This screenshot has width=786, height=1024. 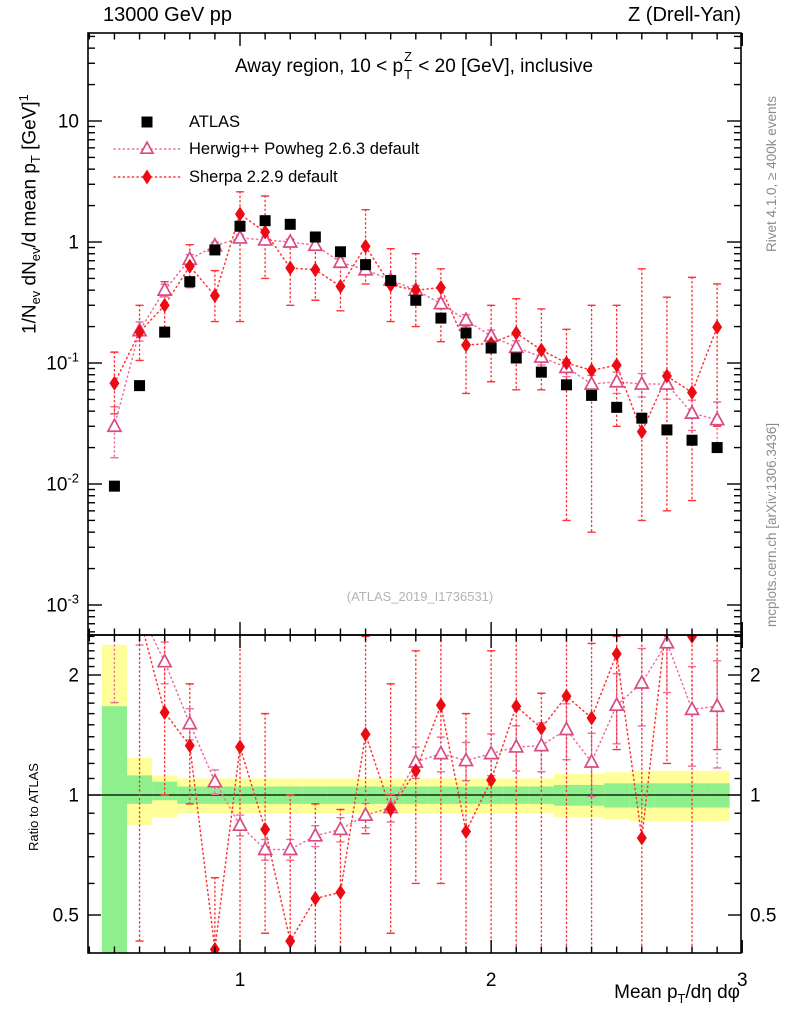 What do you see at coordinates (30, 205) in the screenshot?
I see `ylabel-p3: /d mean p` at bounding box center [30, 205].